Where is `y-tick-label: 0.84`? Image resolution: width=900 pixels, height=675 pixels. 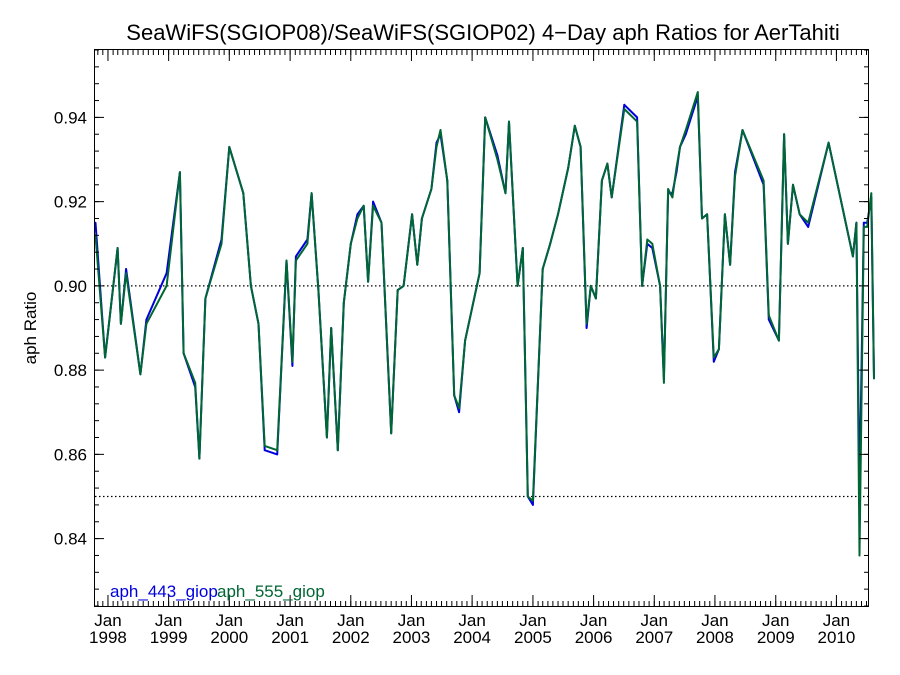 y-tick-label: 0.84 is located at coordinates (70, 539).